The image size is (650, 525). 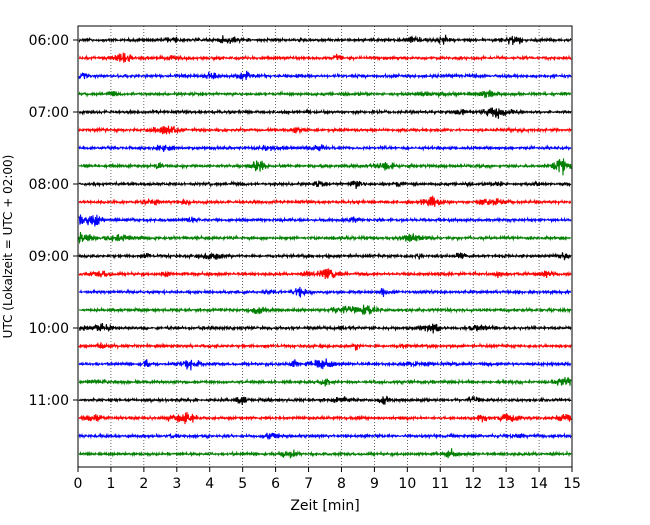 I want to click on x-tick-label: 1, so click(x=110, y=484).